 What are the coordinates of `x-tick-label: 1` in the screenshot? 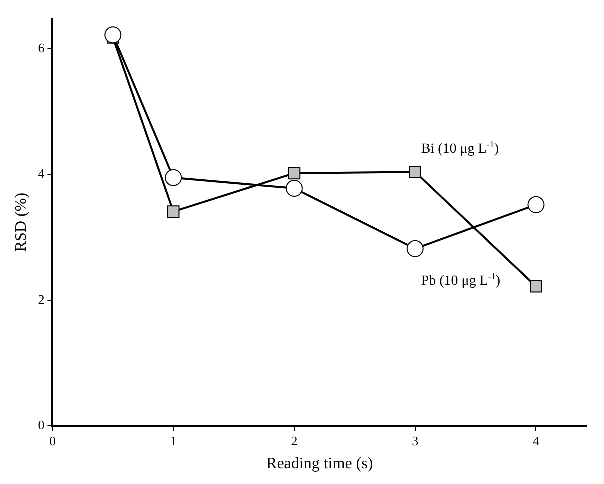 It's located at (173, 440).